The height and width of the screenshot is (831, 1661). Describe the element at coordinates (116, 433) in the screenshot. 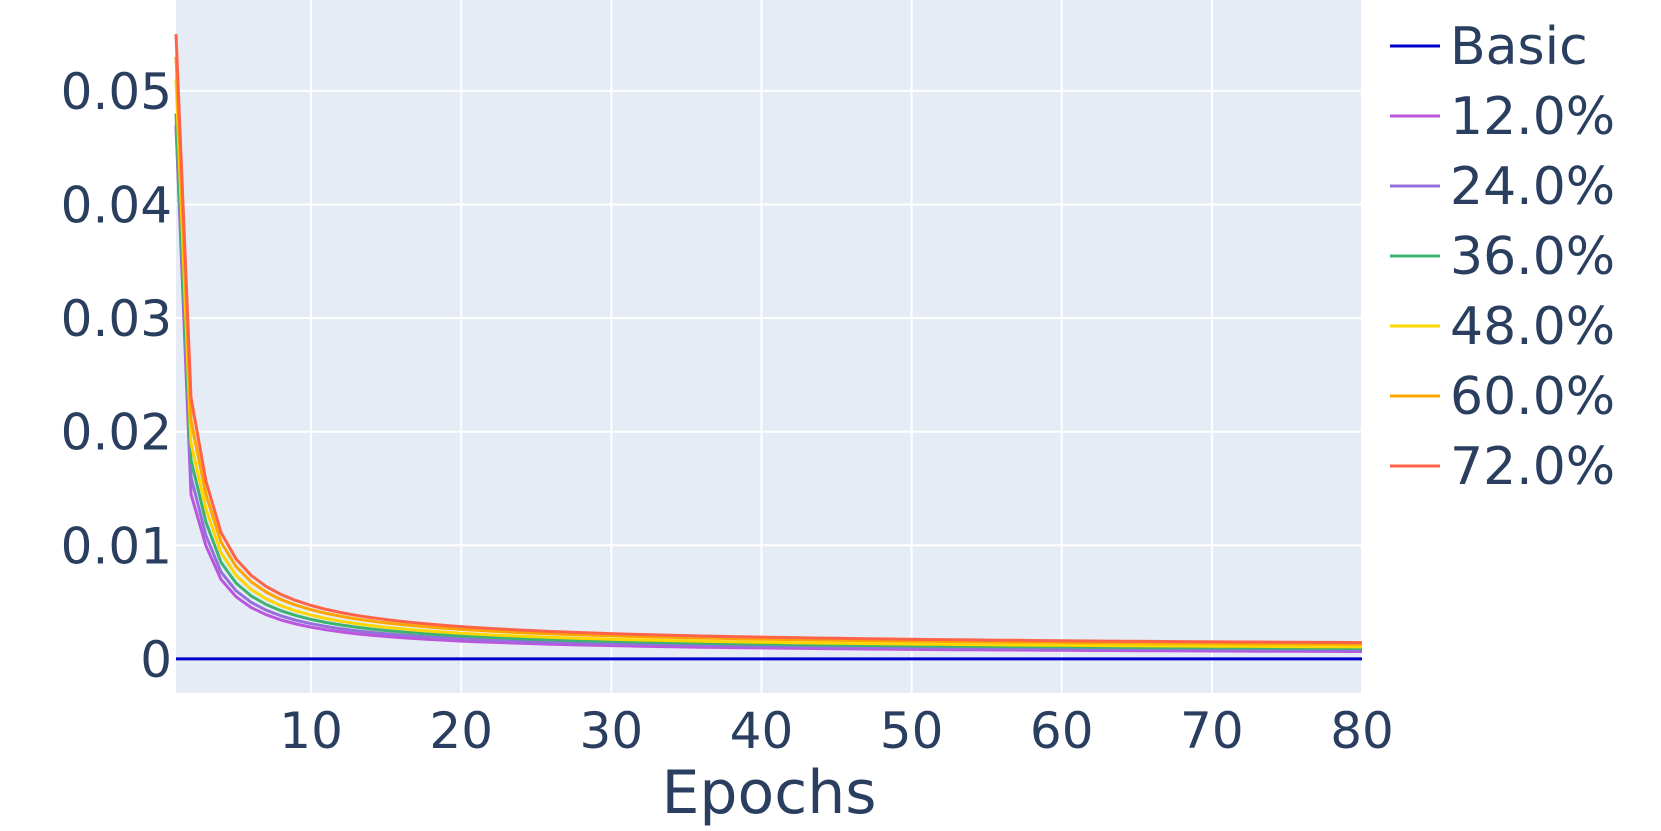

I see `y-tick-label-0.02: 0.02` at that location.